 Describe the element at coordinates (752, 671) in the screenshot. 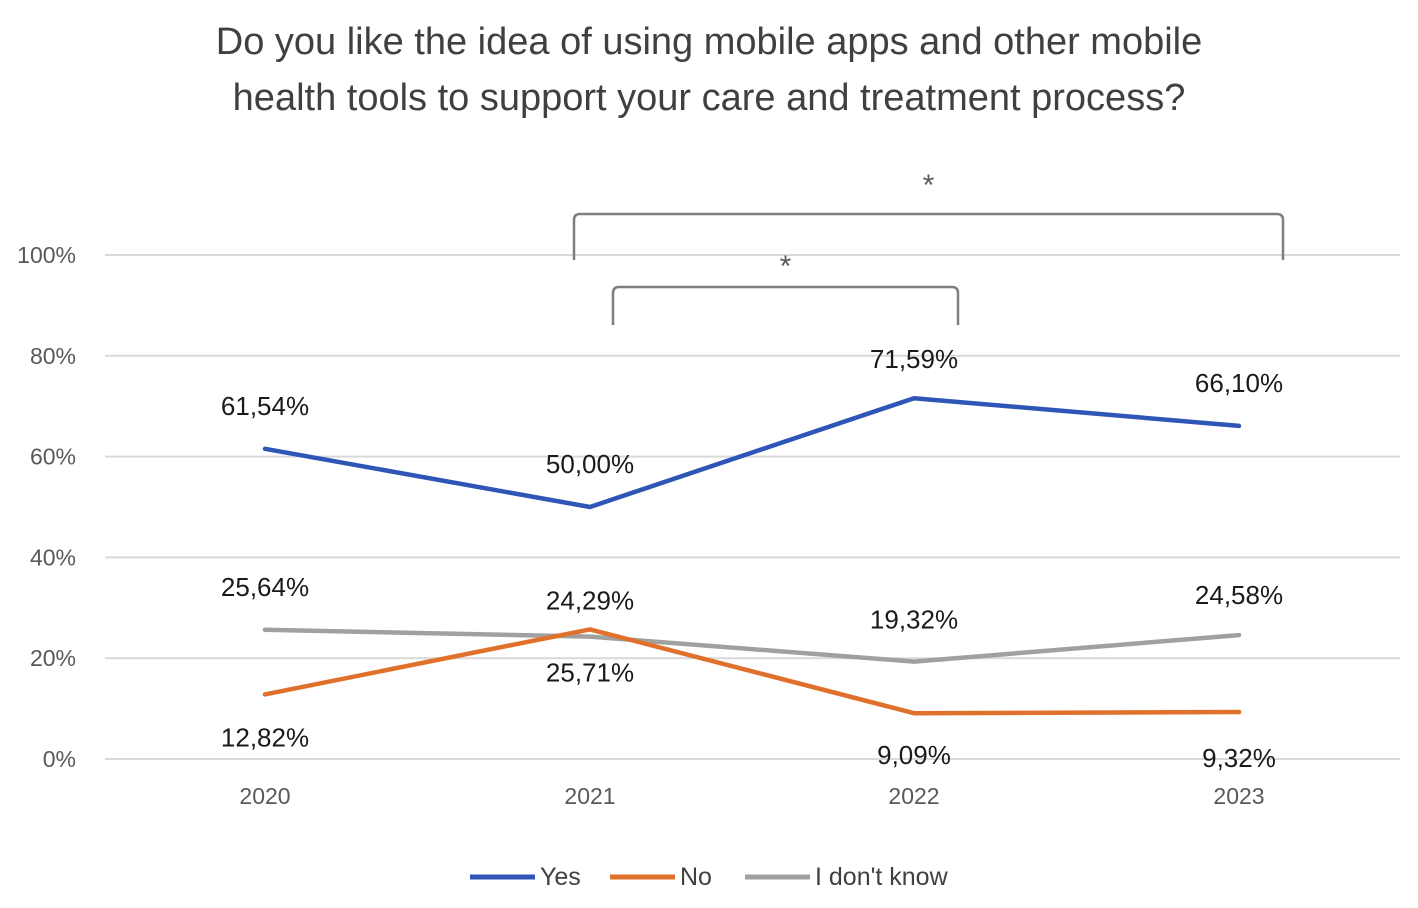

I see `series-line-no` at that location.